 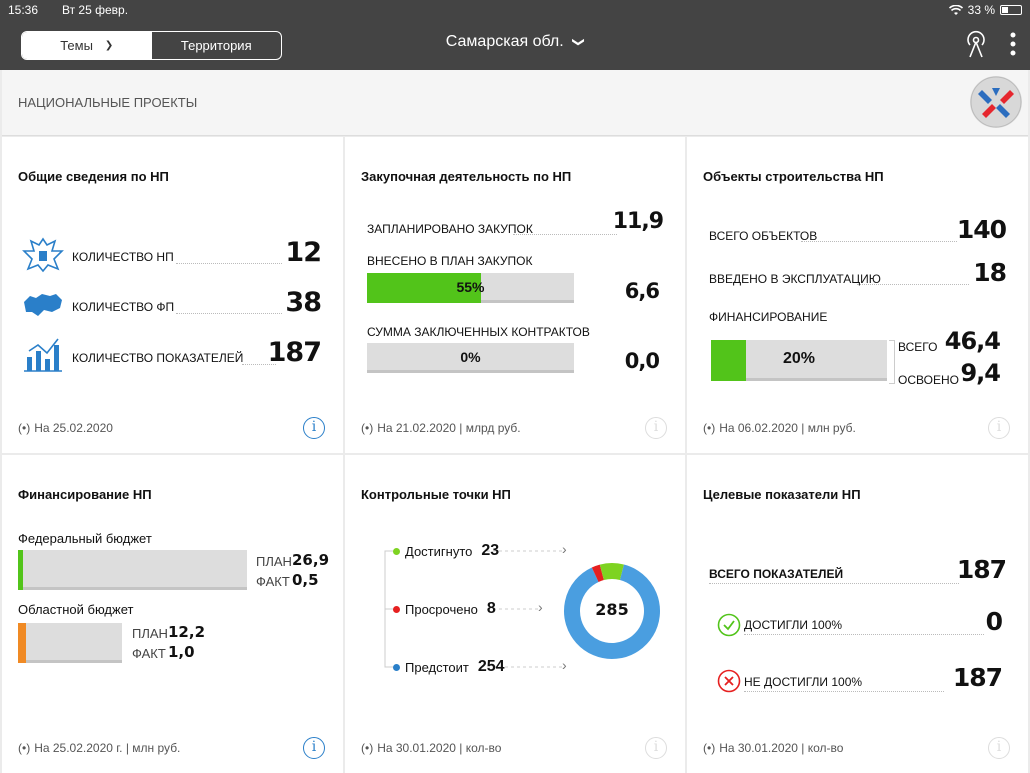 I want to click on tab-themes: Темы ❯, so click(x=87, y=45).